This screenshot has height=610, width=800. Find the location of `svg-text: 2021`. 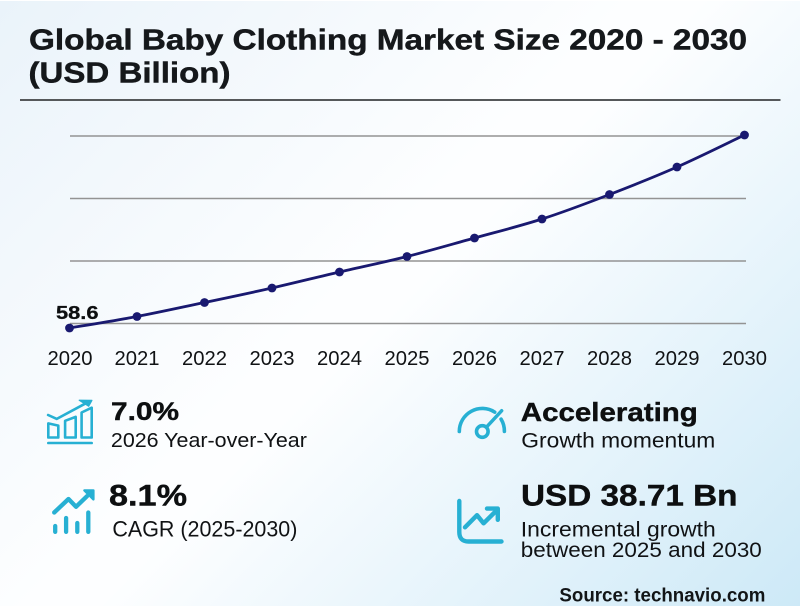

svg-text: 2021 is located at coordinates (137, 358).